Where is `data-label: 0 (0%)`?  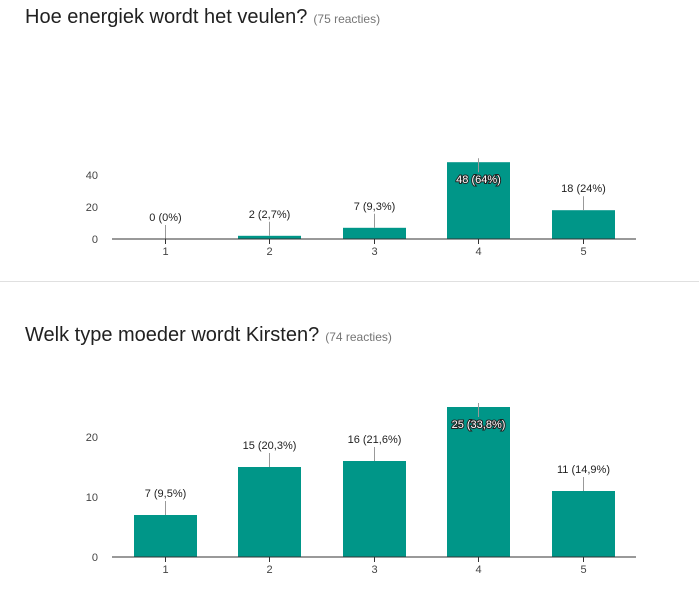
data-label: 0 (0%) is located at coordinates (165, 218).